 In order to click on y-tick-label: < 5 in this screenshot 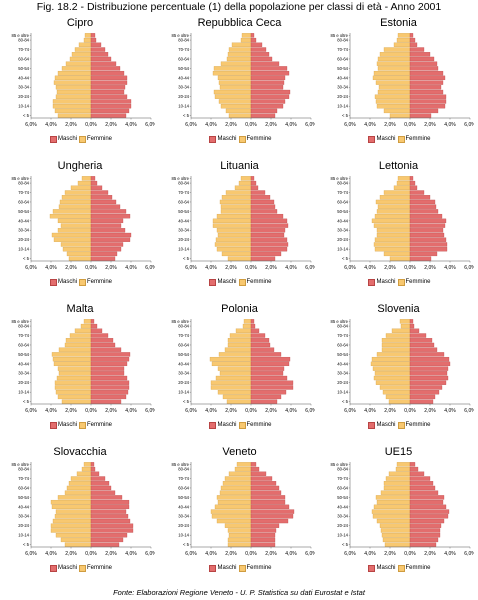, I will do `click(345, 401)`.